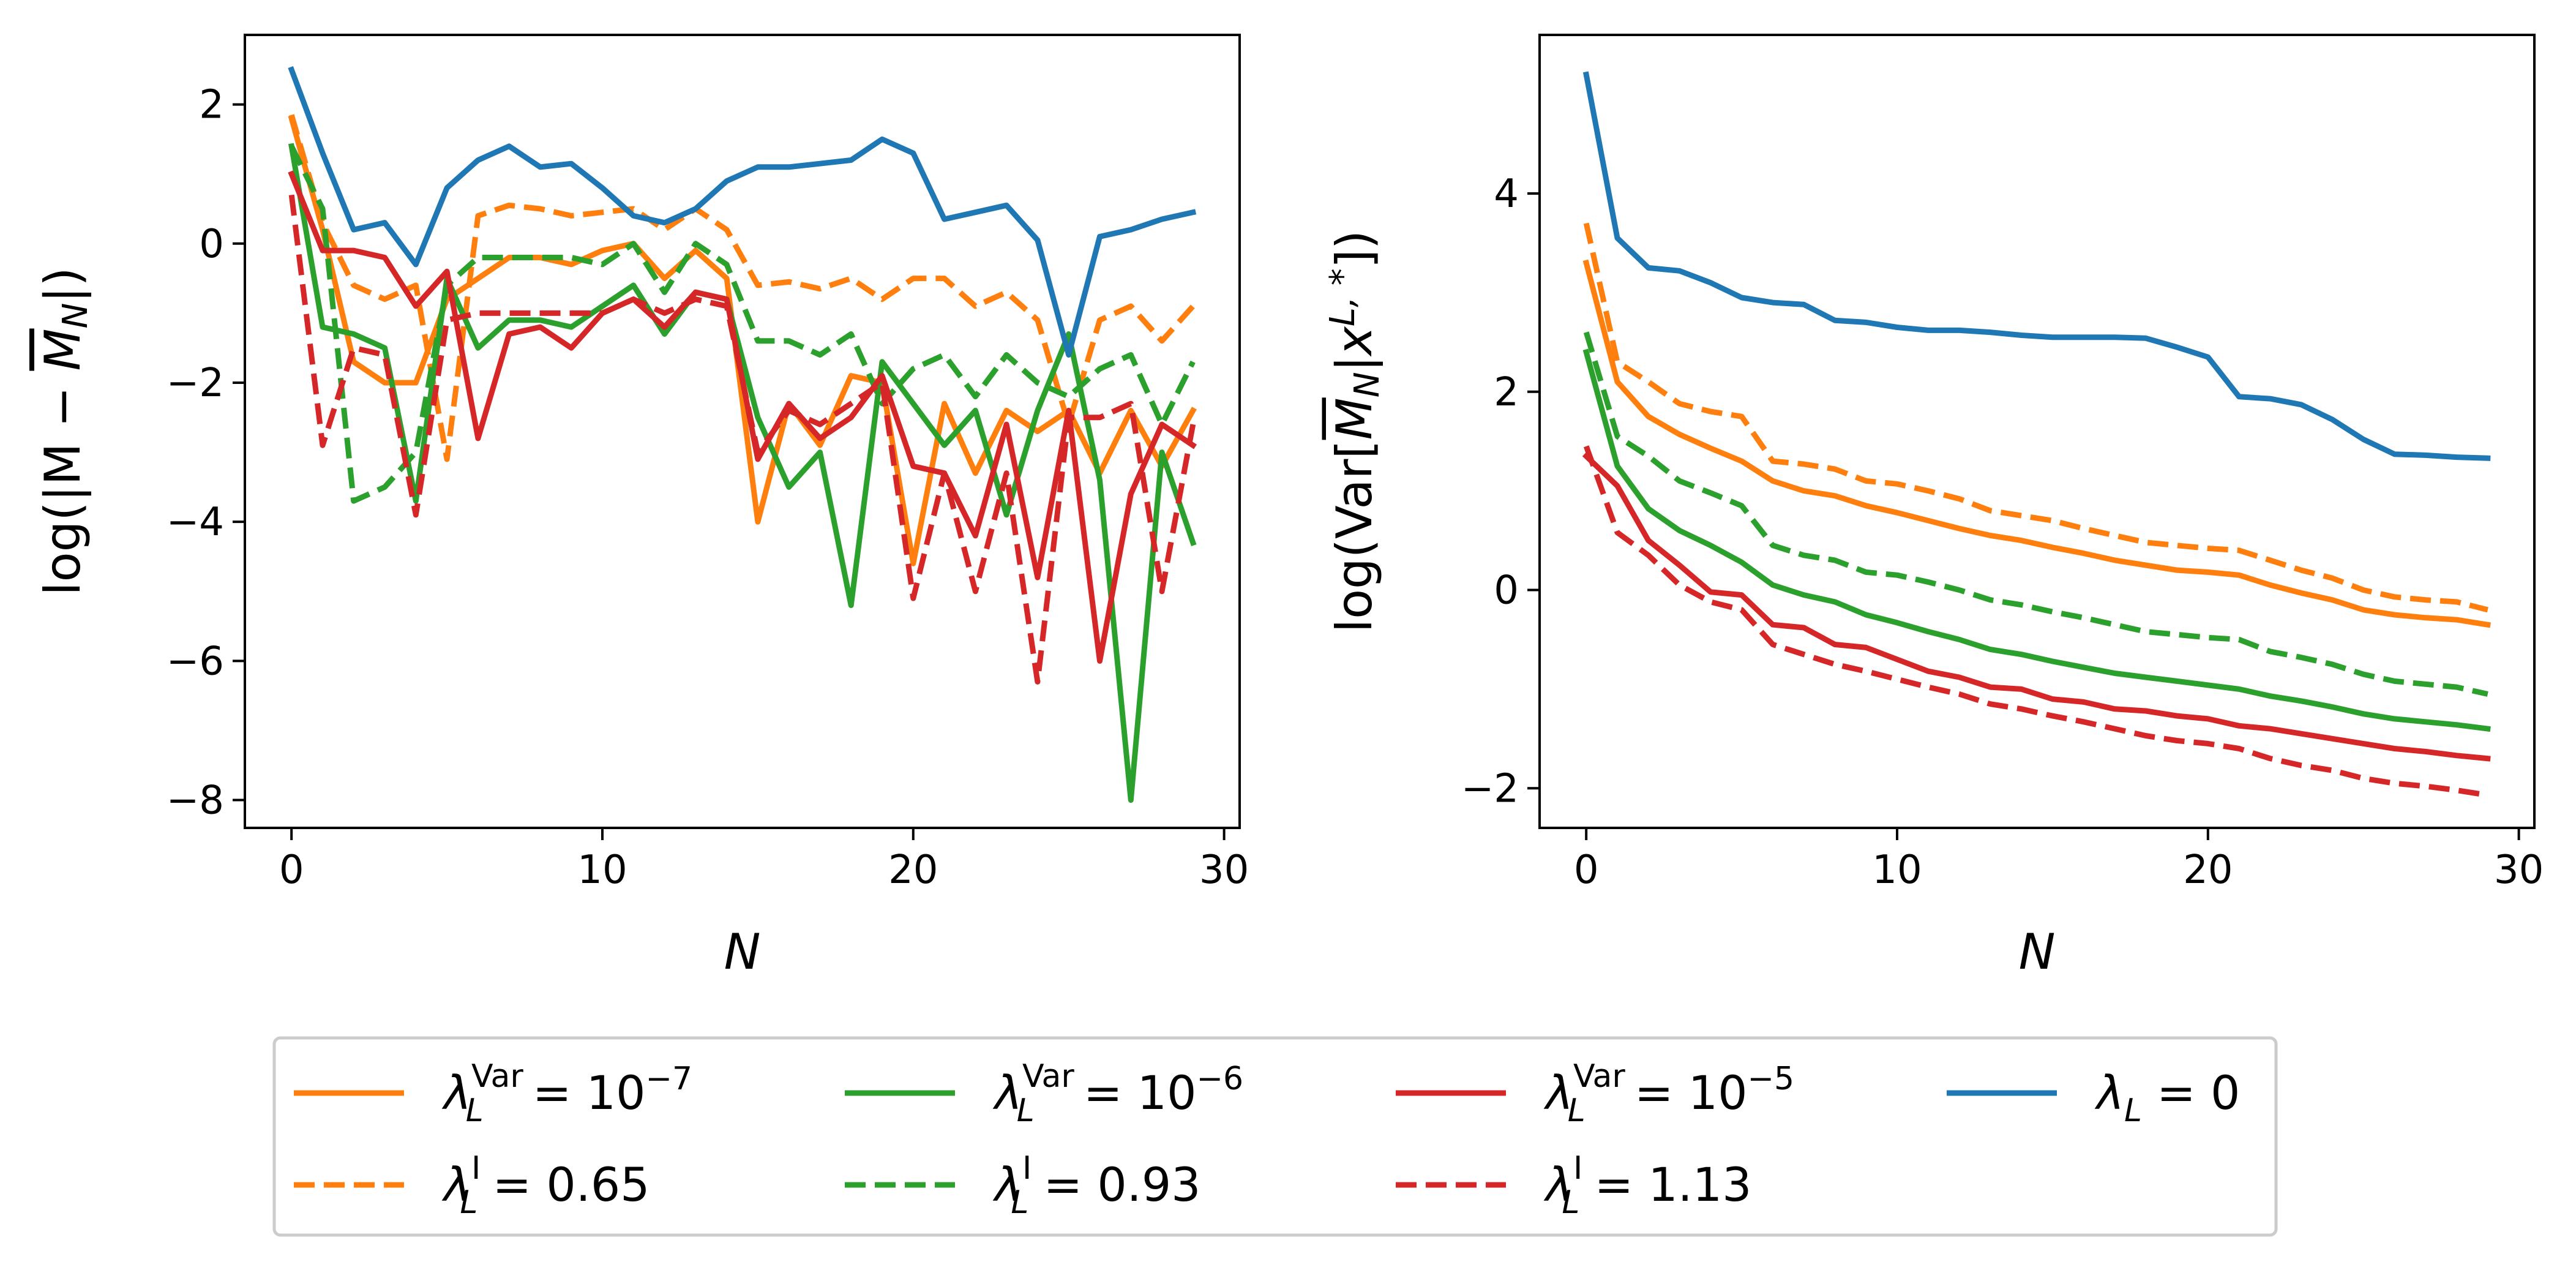 This screenshot has height=1270, width=2576. What do you see at coordinates (63, 285) in the screenshot?
I see `left-y-label-suffix: |)` at bounding box center [63, 285].